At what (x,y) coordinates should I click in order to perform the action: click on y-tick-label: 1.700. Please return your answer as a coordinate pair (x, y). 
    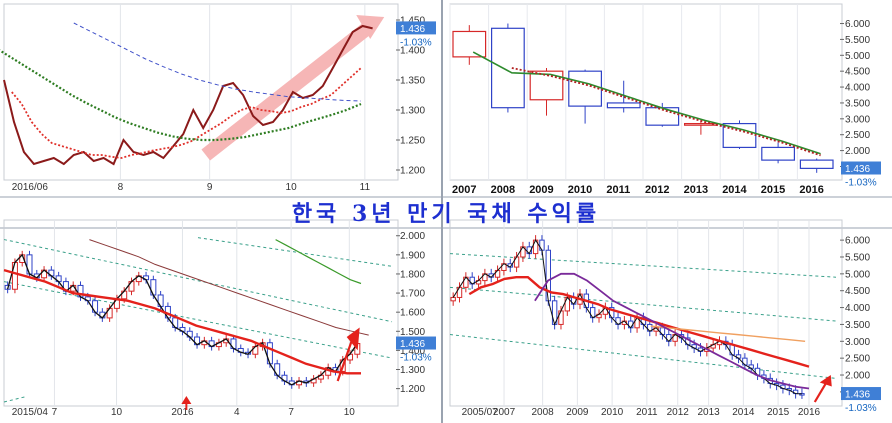
    Looking at the image, I should click on (412, 294).